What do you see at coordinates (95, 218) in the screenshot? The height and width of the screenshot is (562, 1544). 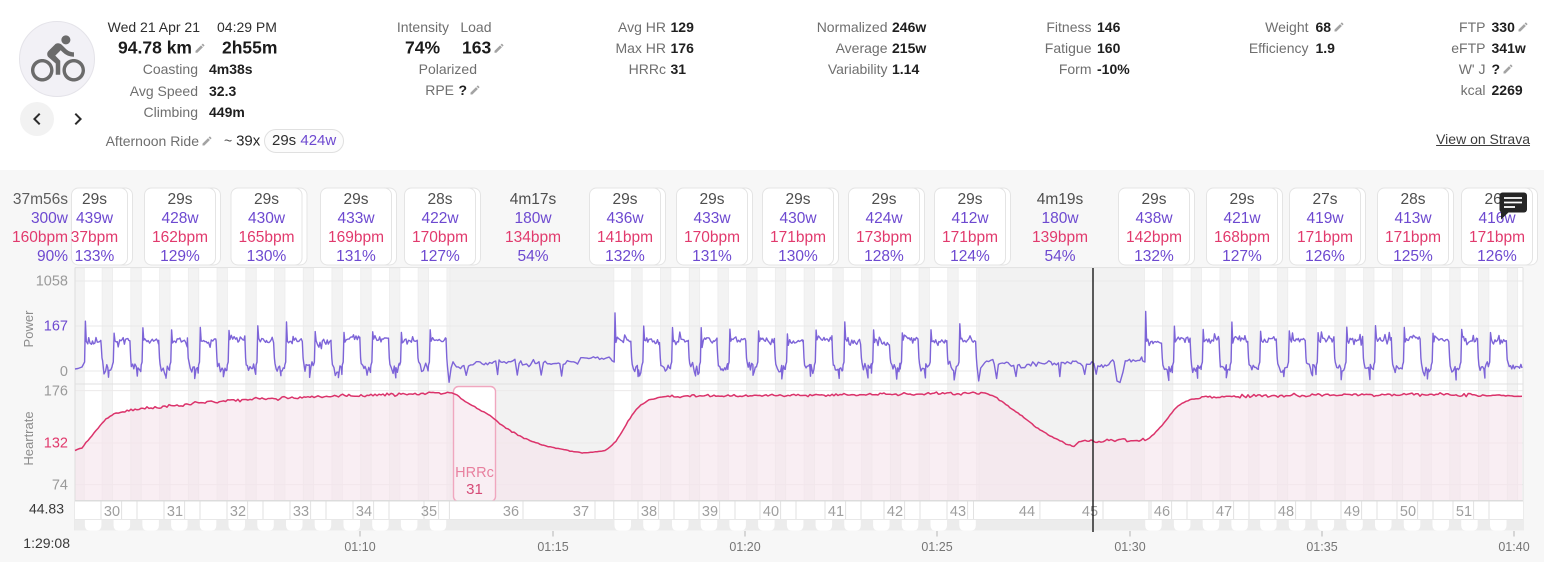 I see `svg-text: 439w` at bounding box center [95, 218].